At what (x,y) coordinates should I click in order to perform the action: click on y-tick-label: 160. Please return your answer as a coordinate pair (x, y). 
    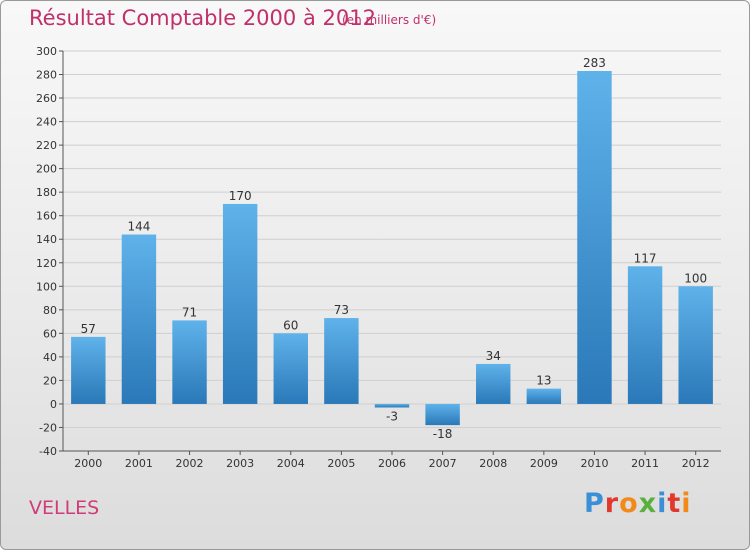
    Looking at the image, I should click on (46, 216).